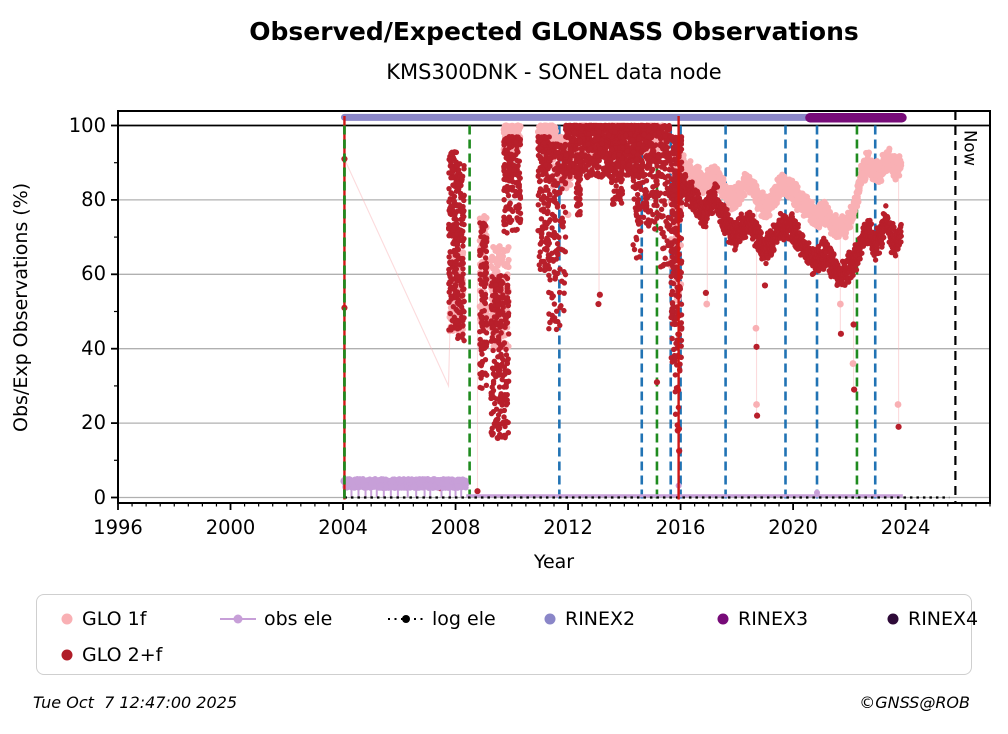 This screenshot has width=1008, height=734. Describe the element at coordinates (93, 348) in the screenshot. I see `y-tick-label: 40` at that location.